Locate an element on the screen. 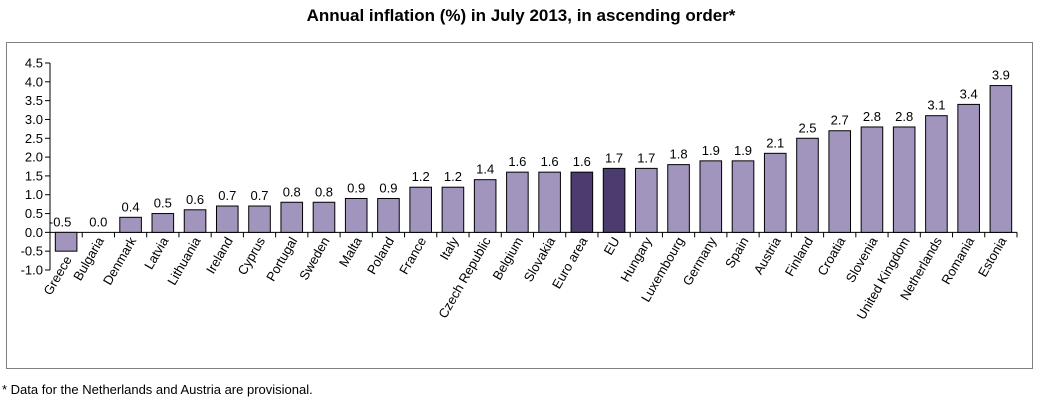 The width and height of the screenshot is (1042, 416). x-tick-label: Cyprus is located at coordinates (252, 256).